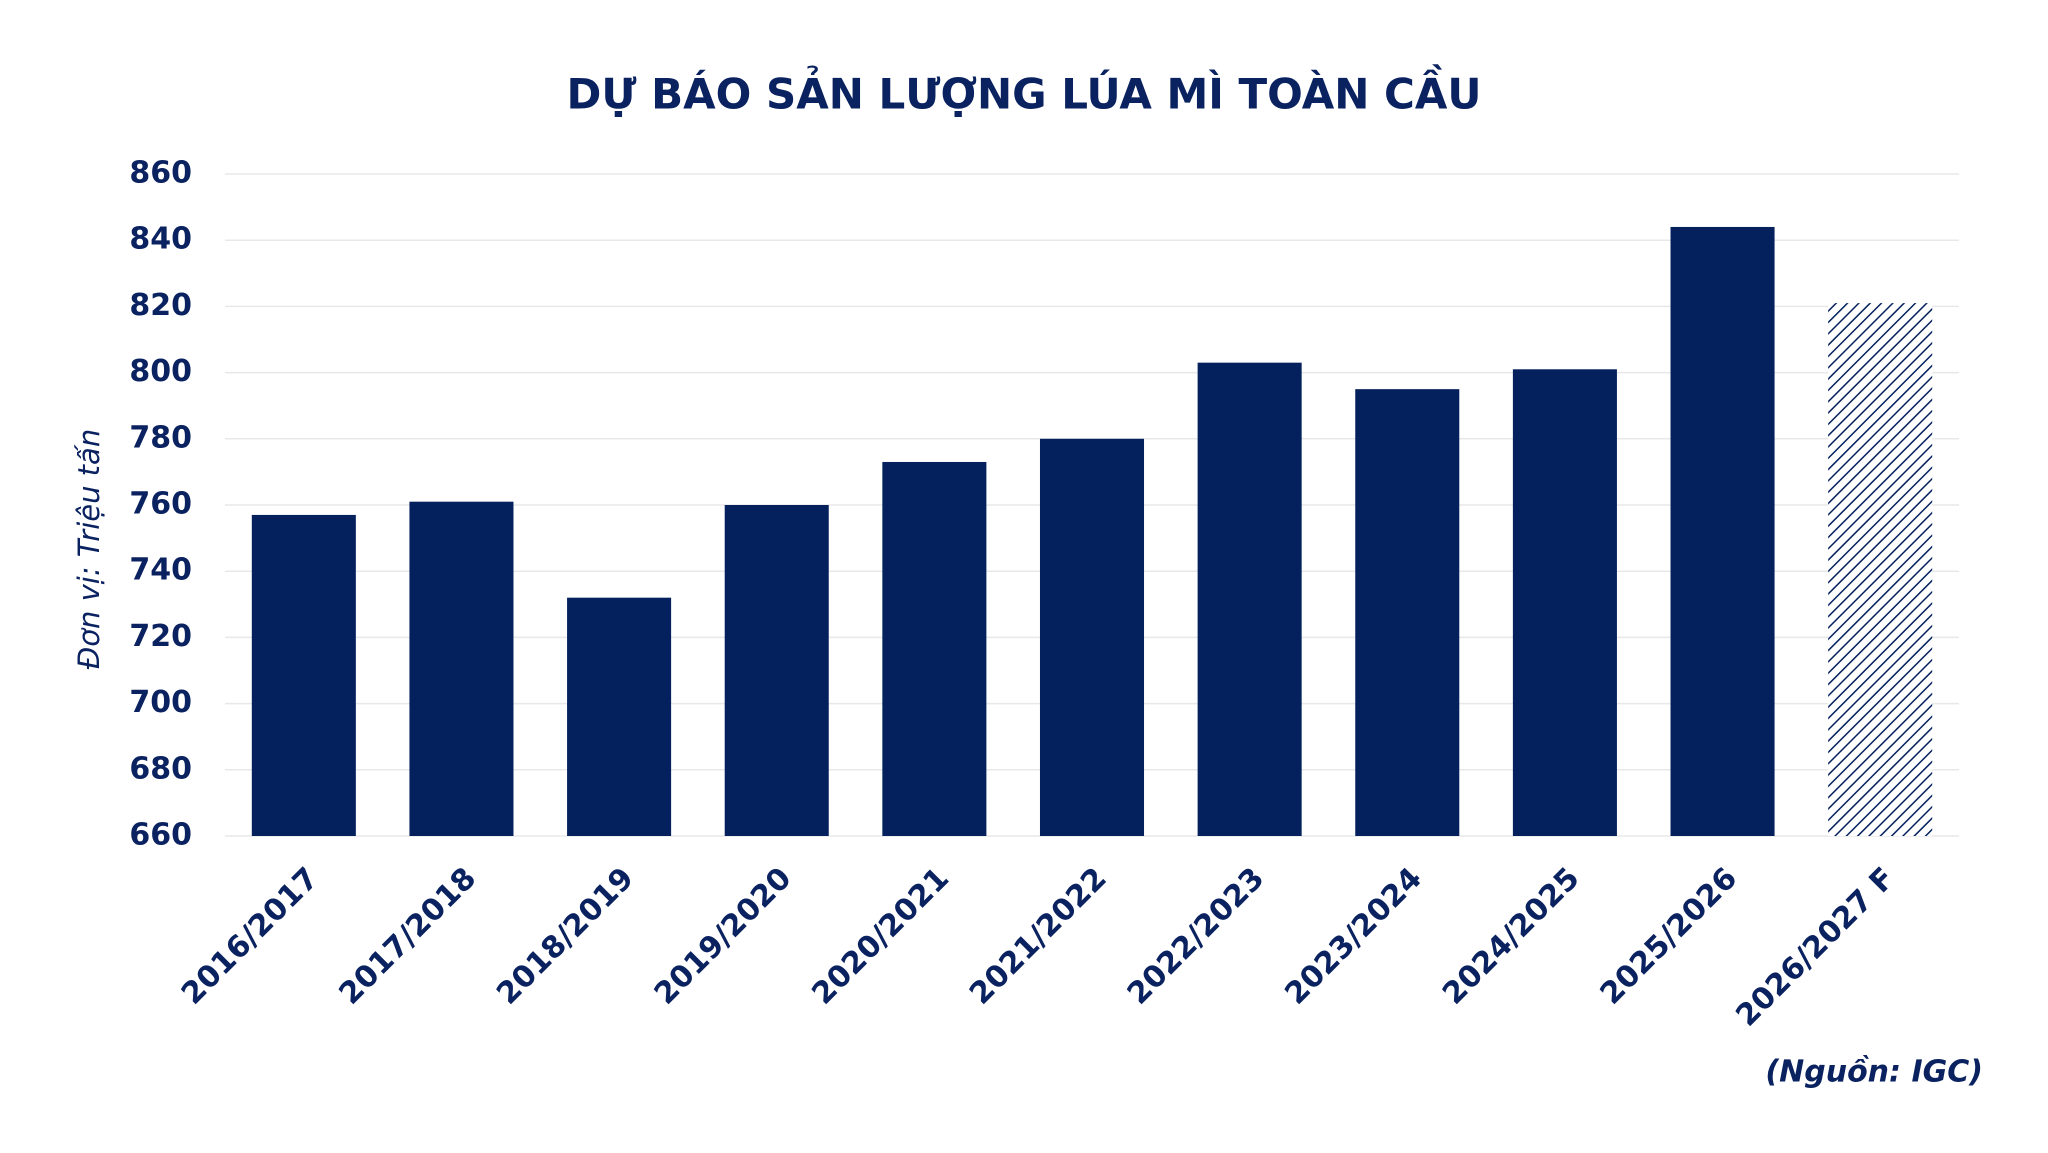 The height and width of the screenshot is (1153, 2048). I want to click on x-tick-label: 2023/2024, so click(1353, 936).